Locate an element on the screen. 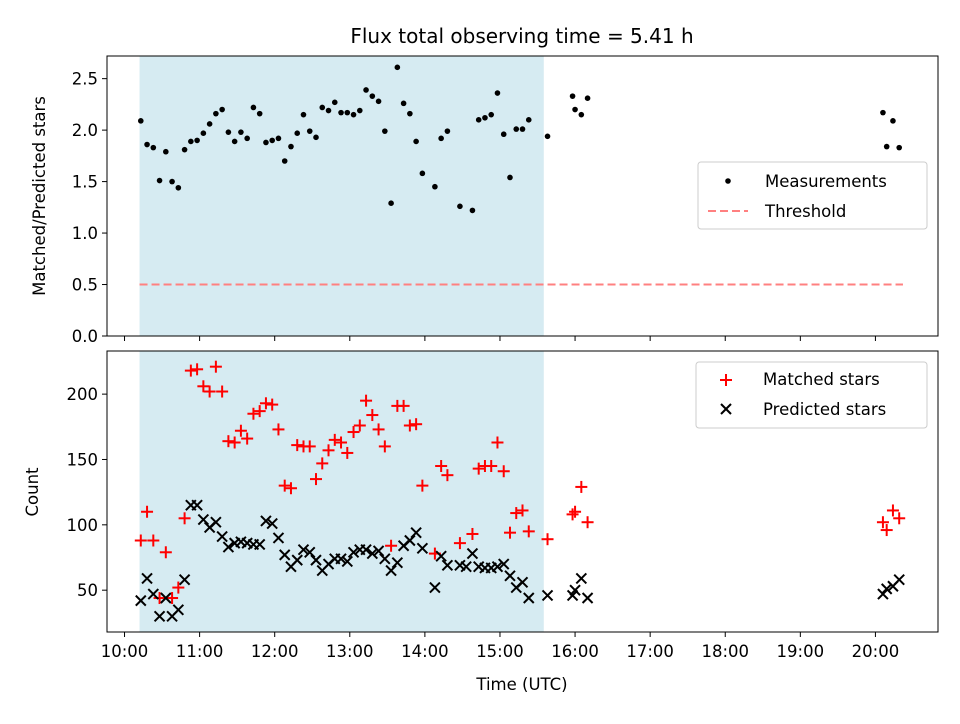  bottom-y-ticks: 50 100 150 200 is located at coordinates (87, 492).